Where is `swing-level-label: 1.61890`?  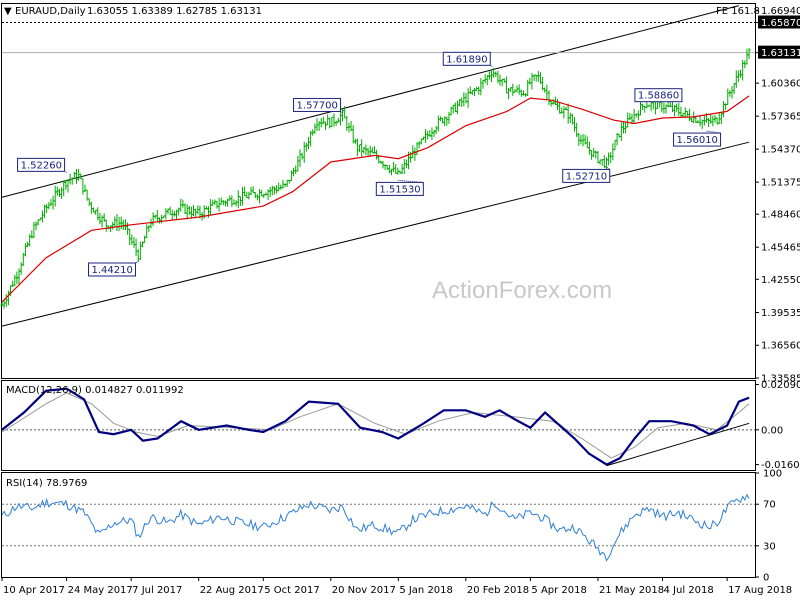
swing-level-label: 1.61890 is located at coordinates (466, 59).